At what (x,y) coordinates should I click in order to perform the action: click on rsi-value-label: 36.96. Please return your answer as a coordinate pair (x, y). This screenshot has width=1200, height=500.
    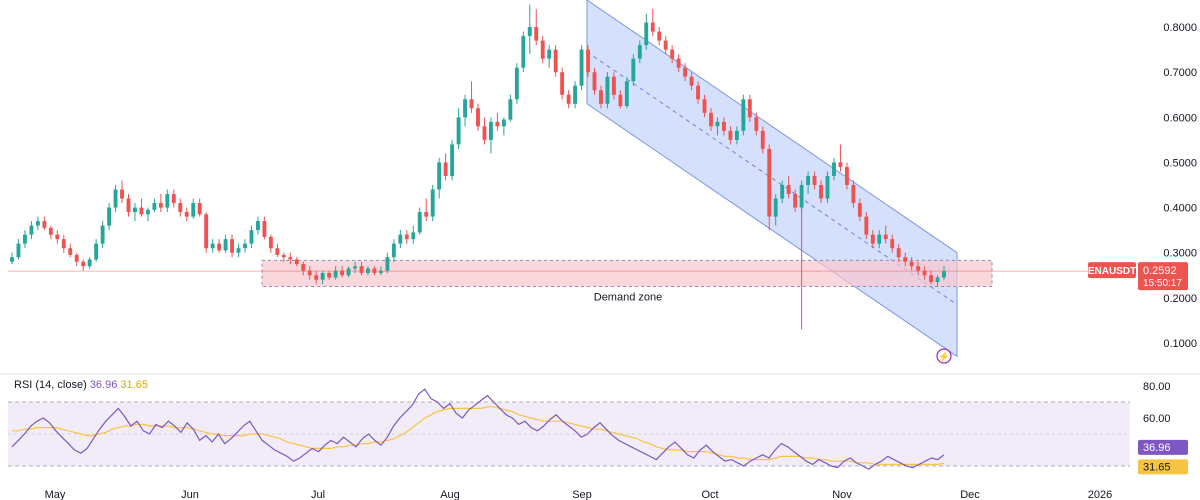
    Looking at the image, I should click on (1157, 448).